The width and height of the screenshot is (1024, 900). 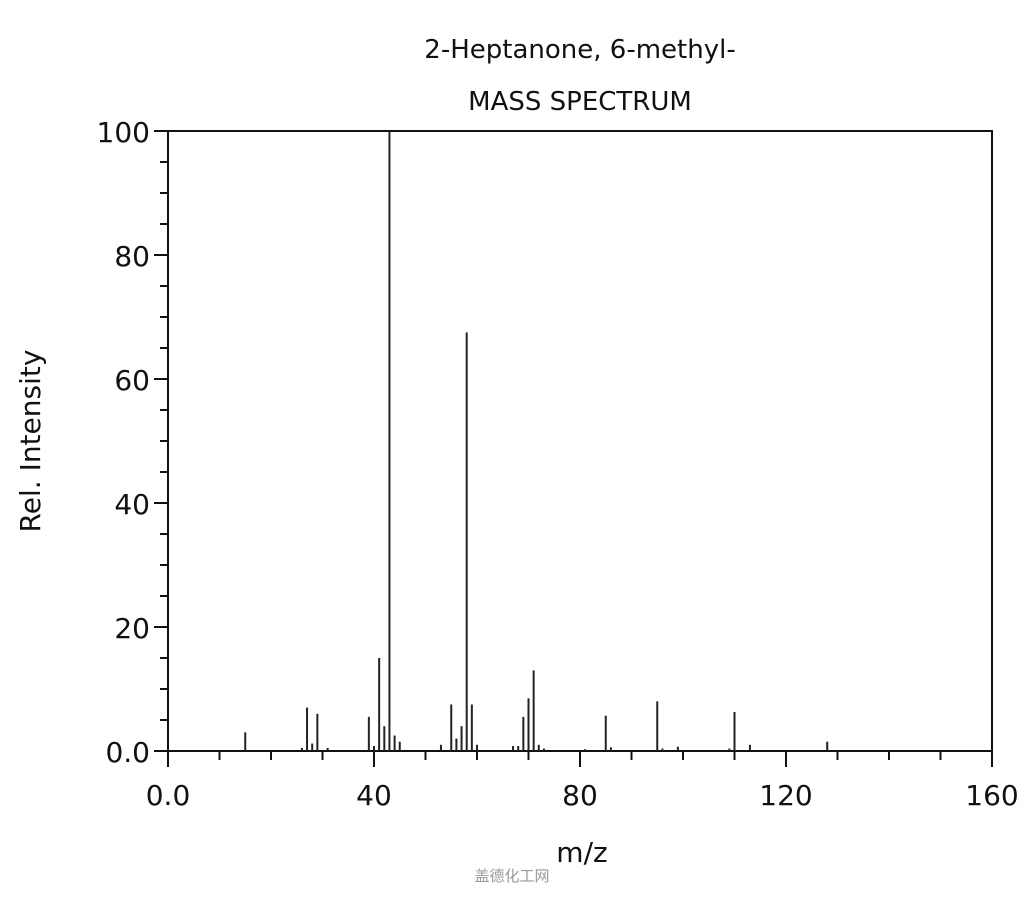 I want to click on y-axis: 0.0 20 40 60 80 100, so click(x=132, y=442).